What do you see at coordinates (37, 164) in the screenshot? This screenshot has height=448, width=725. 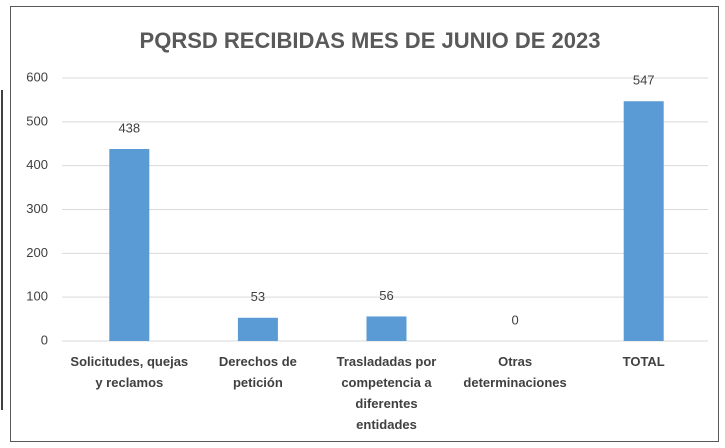 I see `y-tick-label: 400` at bounding box center [37, 164].